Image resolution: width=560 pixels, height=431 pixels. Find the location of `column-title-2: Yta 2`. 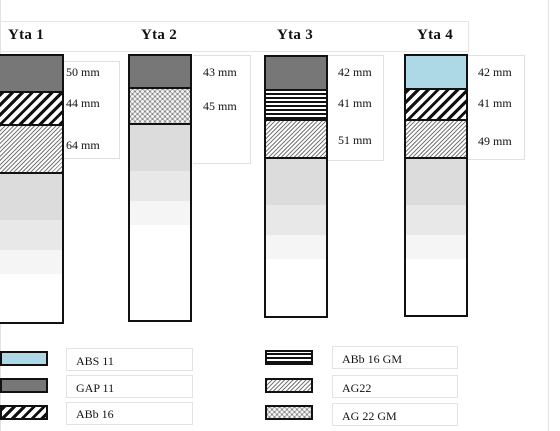

column-title-2: Yta 2 is located at coordinates (159, 35).